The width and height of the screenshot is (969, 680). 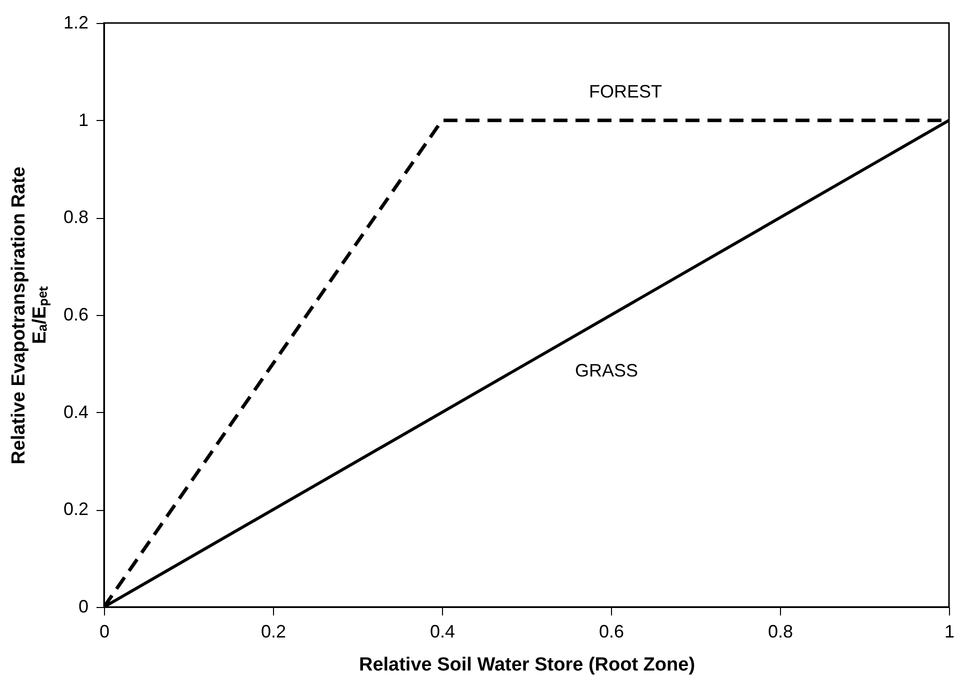 I want to click on x-tick-label: 0.8, so click(x=781, y=632).